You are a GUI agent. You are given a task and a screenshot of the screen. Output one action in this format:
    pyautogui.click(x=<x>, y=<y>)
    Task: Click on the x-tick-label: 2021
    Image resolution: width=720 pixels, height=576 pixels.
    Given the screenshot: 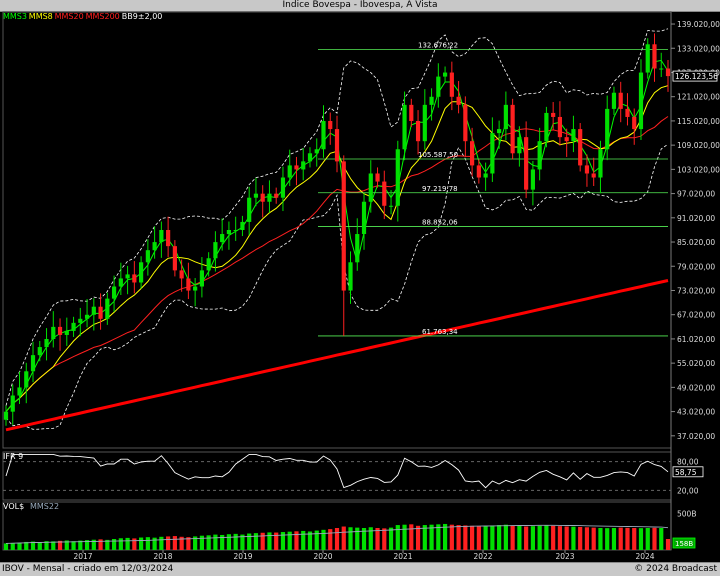 What is the action you would take?
    pyautogui.click(x=402, y=556)
    